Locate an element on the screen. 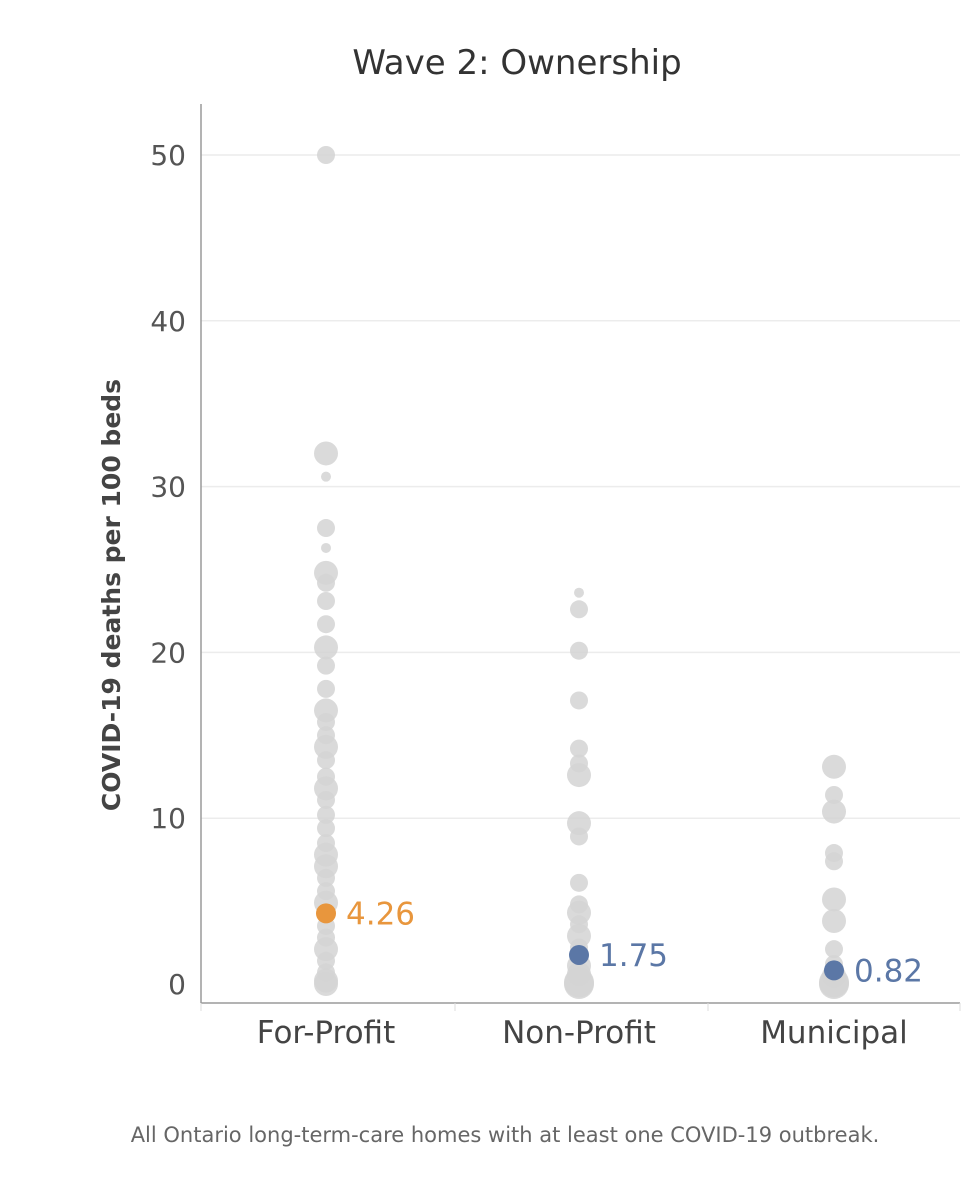  x-tick-labels: For-Profit Non-Profit Municipal is located at coordinates (582, 1033).